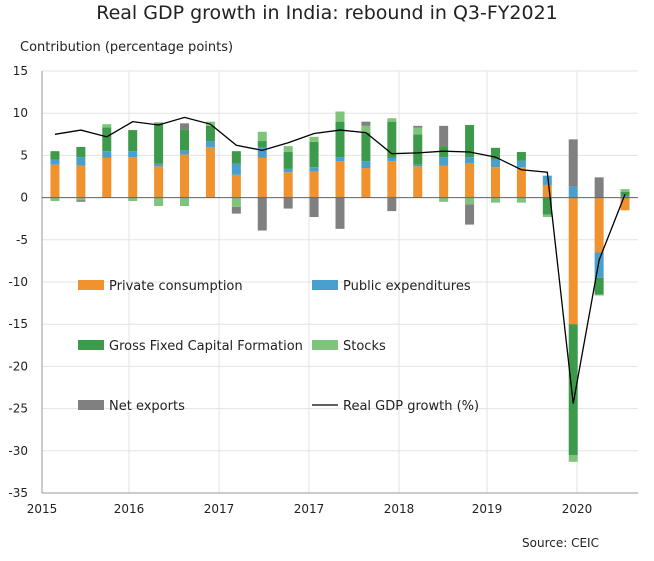  Describe the element at coordinates (560, 543) in the screenshot. I see `source-note: Source: CEIC` at that location.